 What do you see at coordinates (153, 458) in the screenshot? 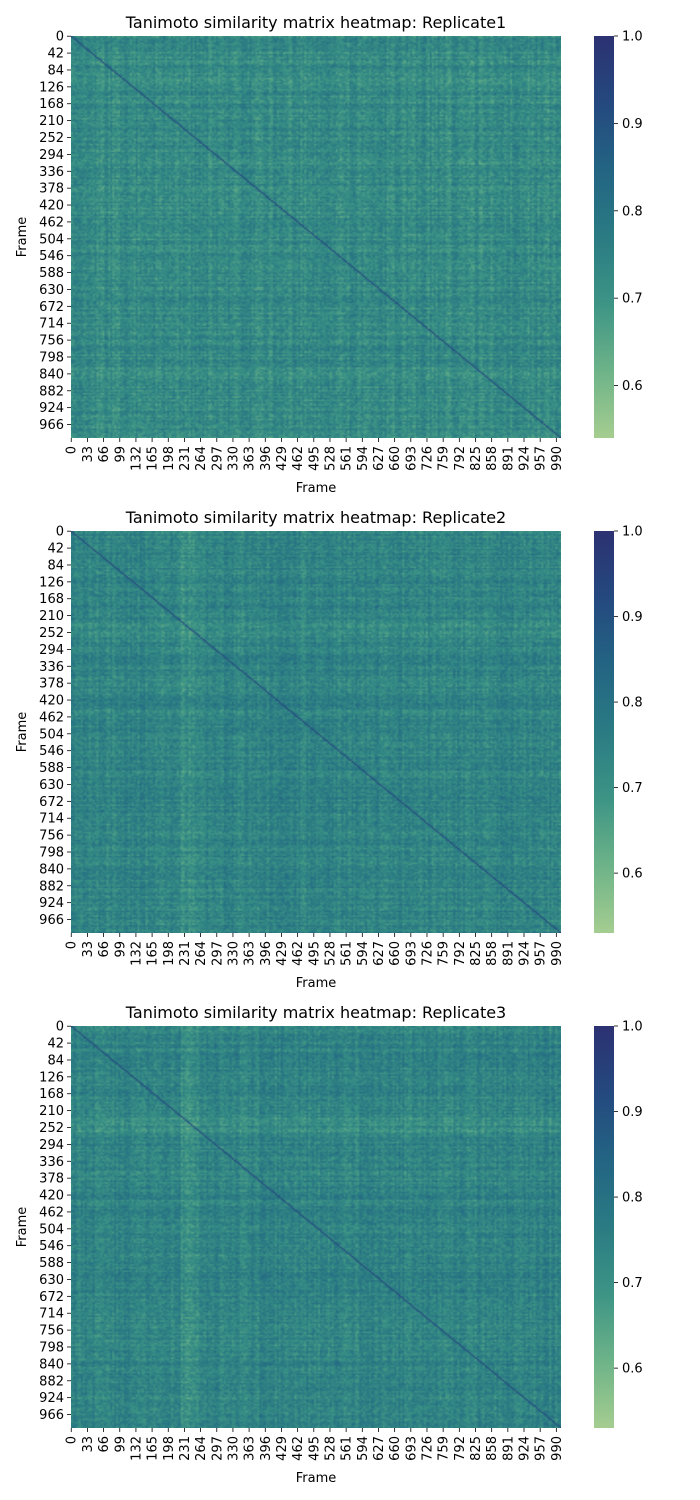
I see `x-tick-label: 165` at bounding box center [153, 458].